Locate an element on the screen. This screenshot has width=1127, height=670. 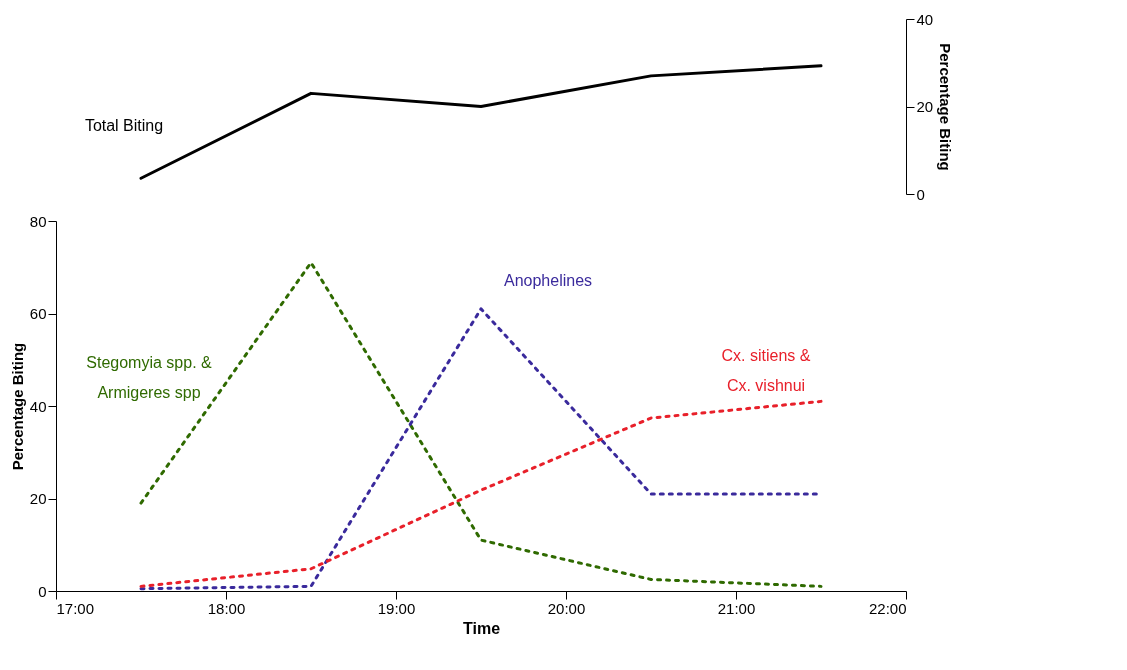
series-label: Stegomyia spp. & Armigeres spp is located at coordinates (149, 378).